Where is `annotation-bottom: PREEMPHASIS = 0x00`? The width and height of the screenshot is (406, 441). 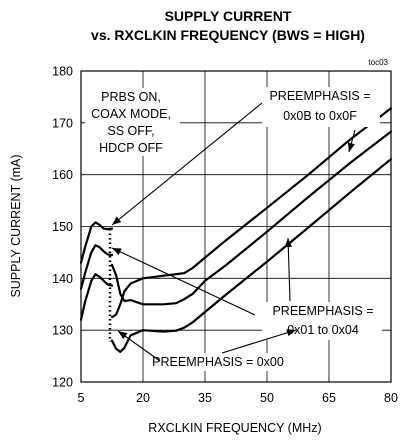 annotation-bottom: PREEMPHASIS = 0x00 is located at coordinates (218, 362).